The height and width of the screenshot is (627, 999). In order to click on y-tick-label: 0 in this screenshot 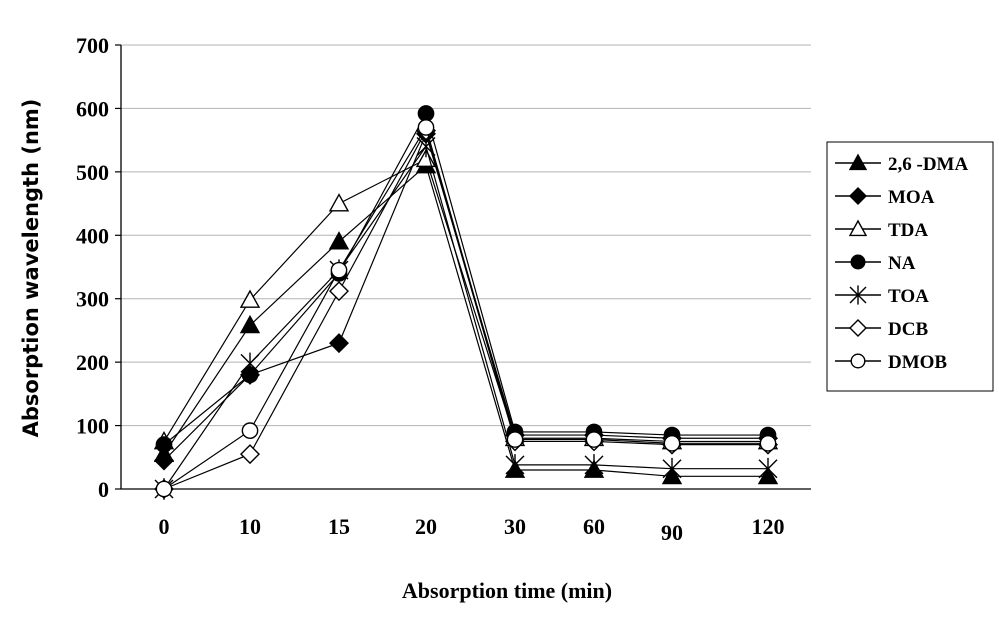, I will do `click(103, 489)`.